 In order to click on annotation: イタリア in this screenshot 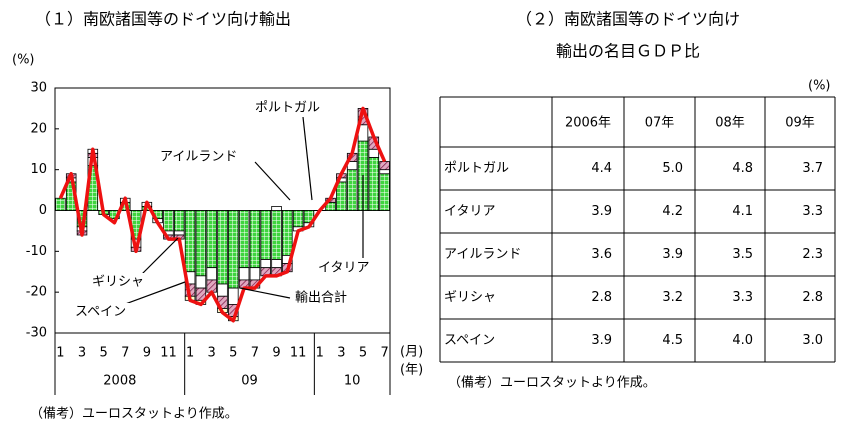, I will do `click(343, 268)`.